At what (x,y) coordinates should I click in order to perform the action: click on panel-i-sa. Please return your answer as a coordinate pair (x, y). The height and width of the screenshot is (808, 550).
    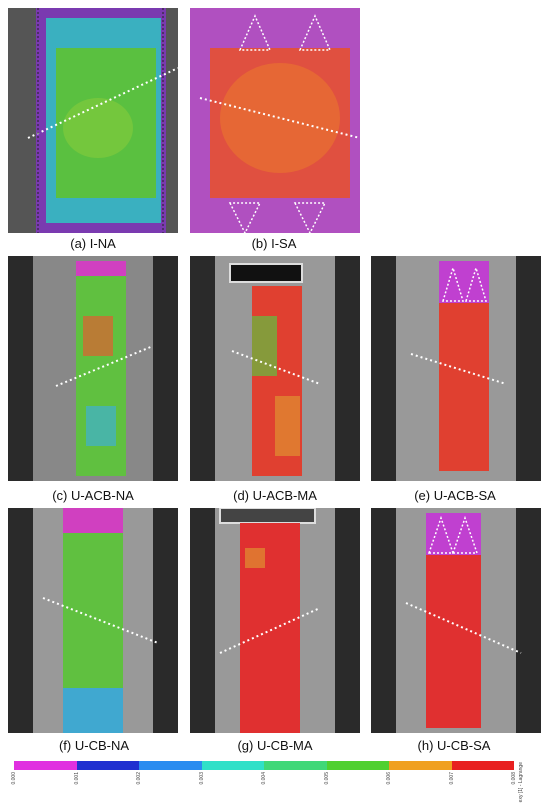
    Looking at the image, I should click on (275, 120).